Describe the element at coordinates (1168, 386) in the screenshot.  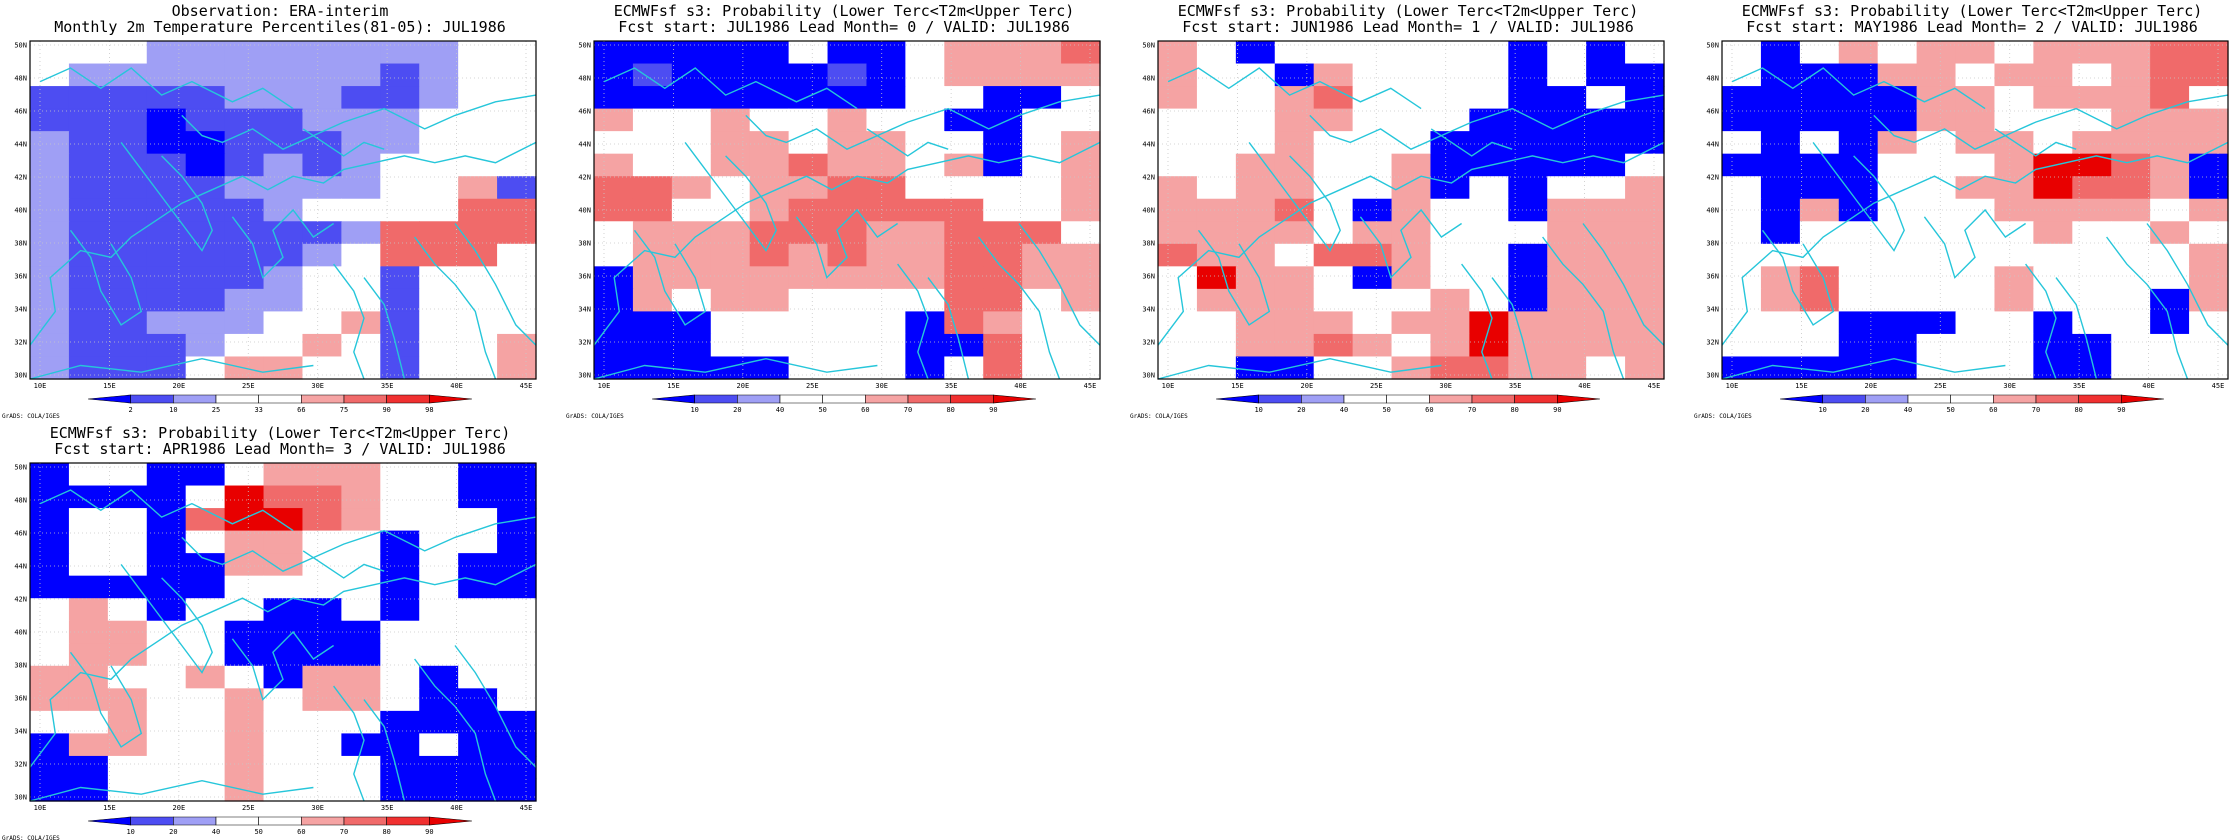
I see `lon-tick-label: 10E` at that location.